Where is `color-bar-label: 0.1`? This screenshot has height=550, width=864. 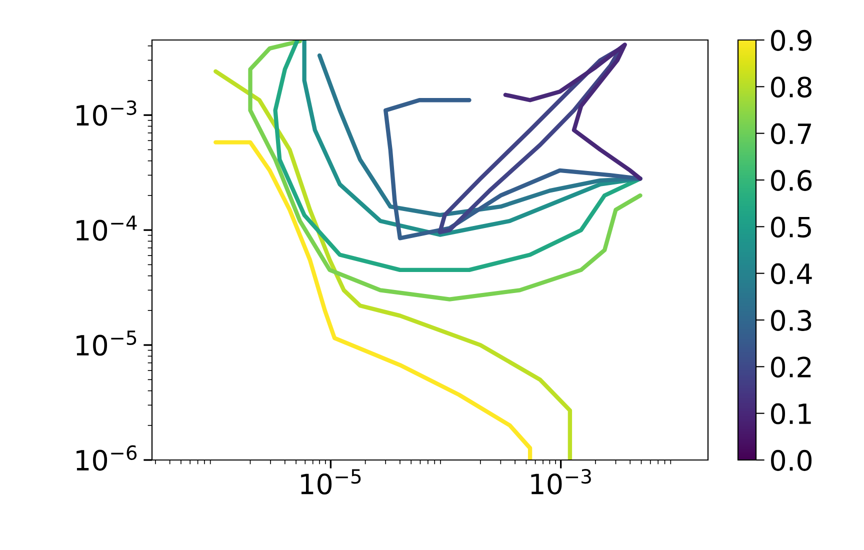
color-bar-label: 0.1 is located at coordinates (791, 413).